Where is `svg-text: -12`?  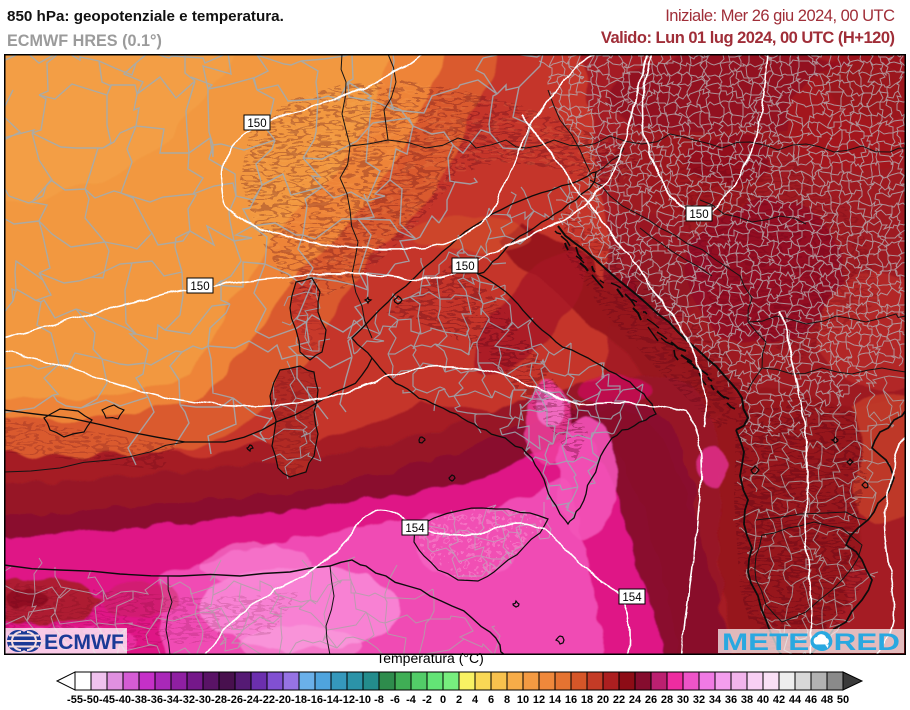 svg-text: -12 is located at coordinates (347, 700).